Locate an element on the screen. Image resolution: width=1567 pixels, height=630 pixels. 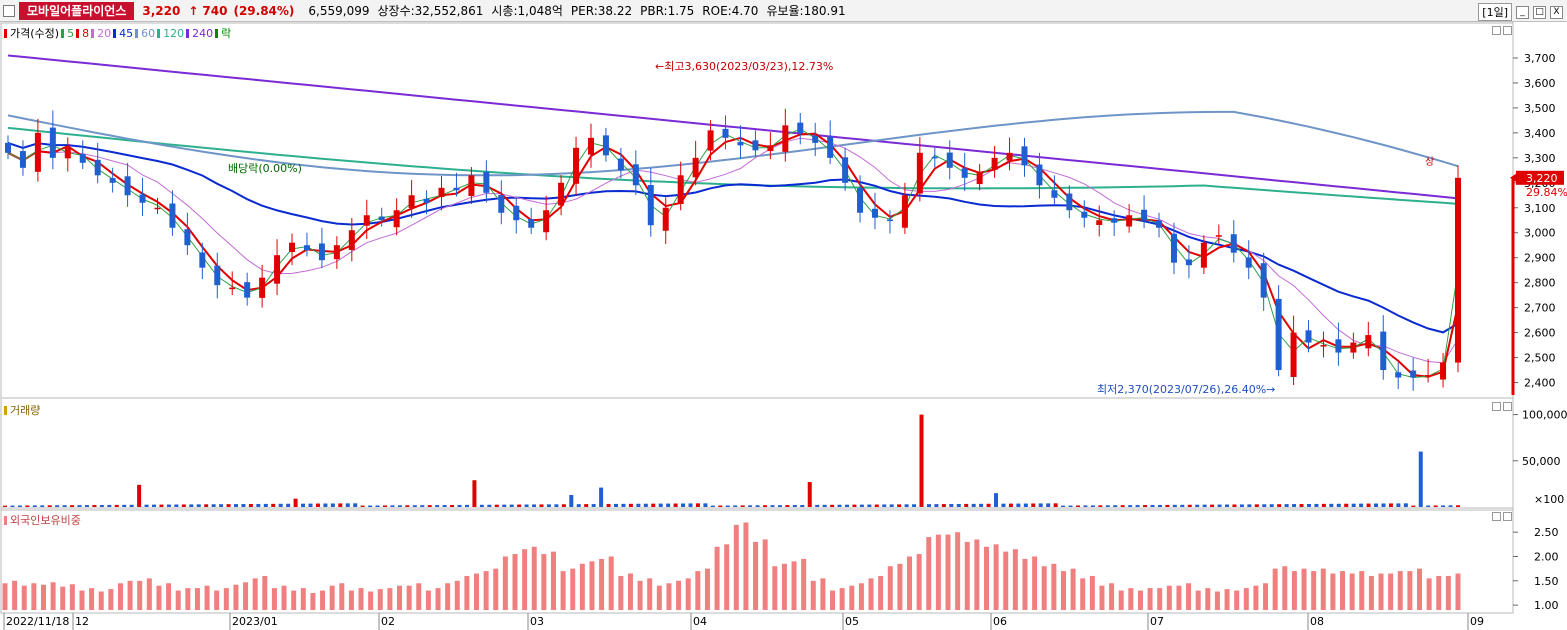
price-tick-label: 2,500 is located at coordinates (1540, 358).